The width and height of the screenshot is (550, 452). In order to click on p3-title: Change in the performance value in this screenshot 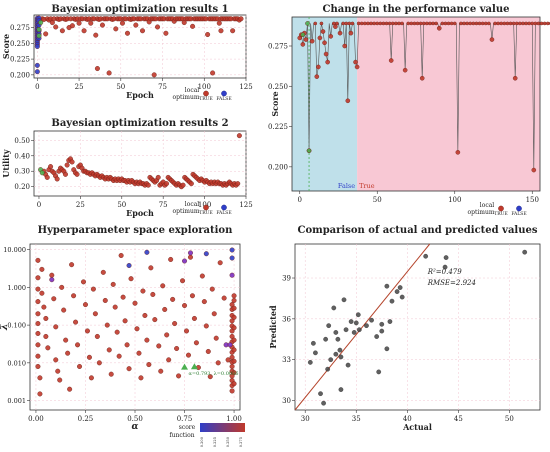, I will do `click(416, 9)`.